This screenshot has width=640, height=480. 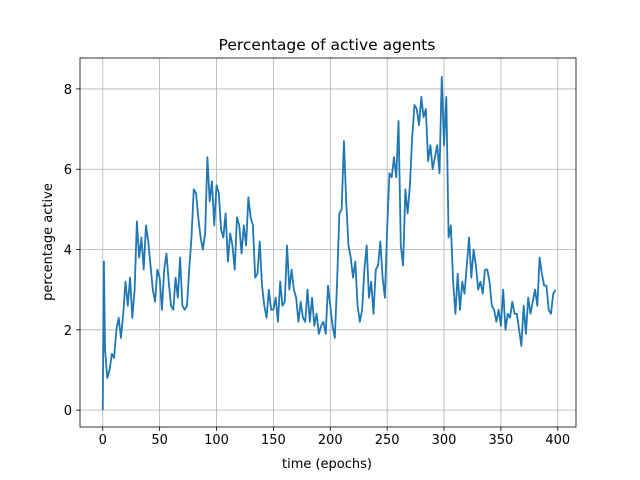 What do you see at coordinates (330, 440) in the screenshot?
I see `x-tick-label: 200` at bounding box center [330, 440].